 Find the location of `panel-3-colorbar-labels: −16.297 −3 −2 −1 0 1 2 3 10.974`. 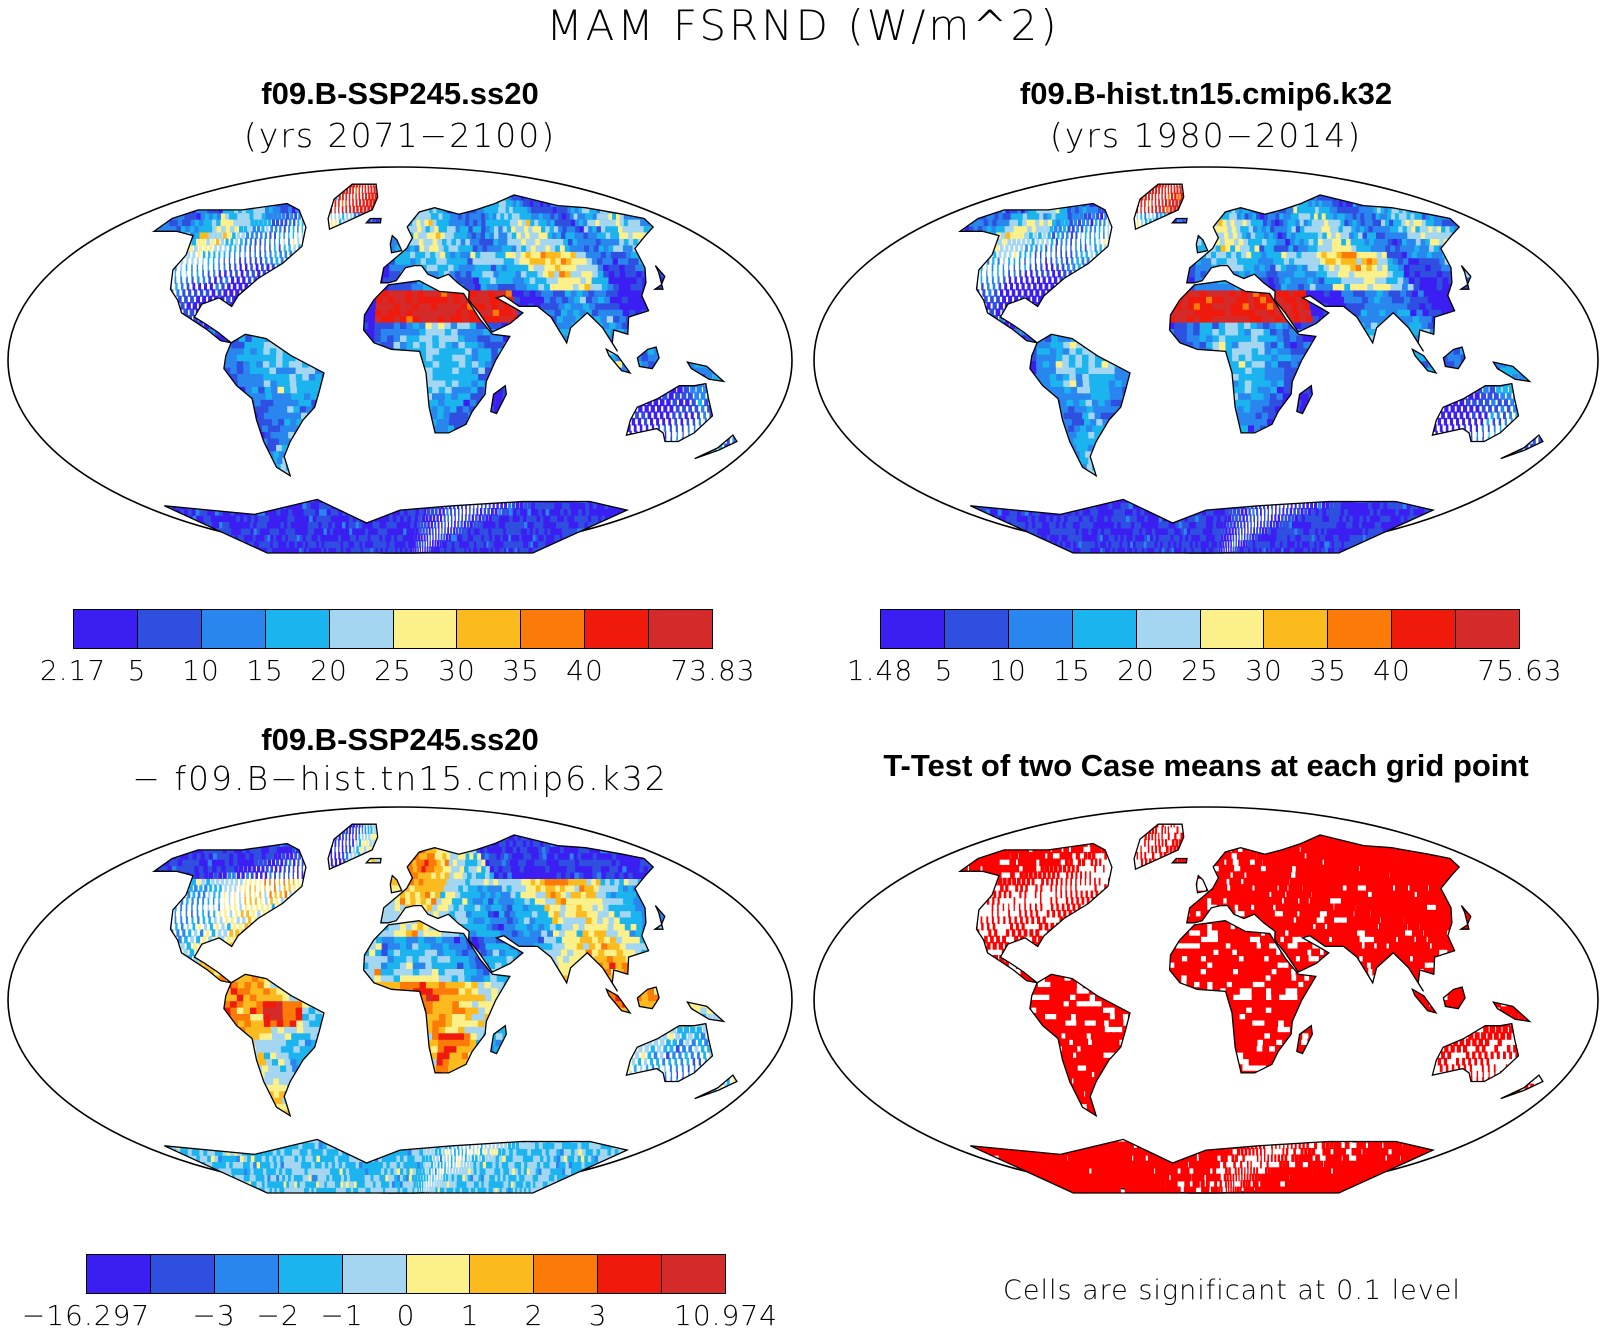

panel-3-colorbar-labels: −16.297 −3 −2 −1 0 1 2 3 10.974 is located at coordinates (399, 1316).